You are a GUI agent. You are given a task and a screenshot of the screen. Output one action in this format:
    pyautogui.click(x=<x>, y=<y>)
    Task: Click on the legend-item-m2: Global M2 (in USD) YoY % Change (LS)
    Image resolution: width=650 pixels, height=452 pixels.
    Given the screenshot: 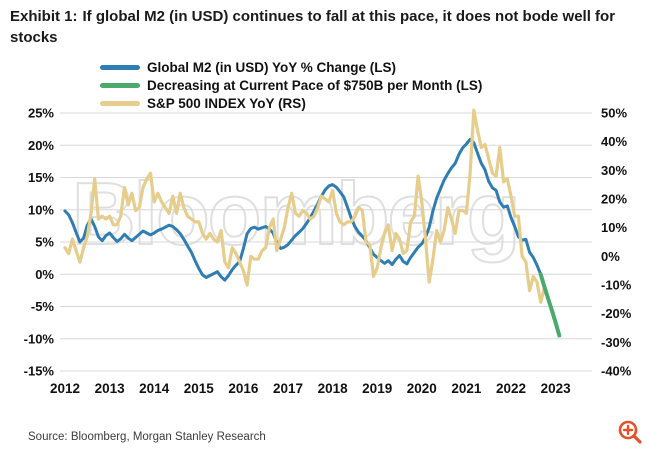 What is the action you would take?
    pyautogui.click(x=291, y=67)
    